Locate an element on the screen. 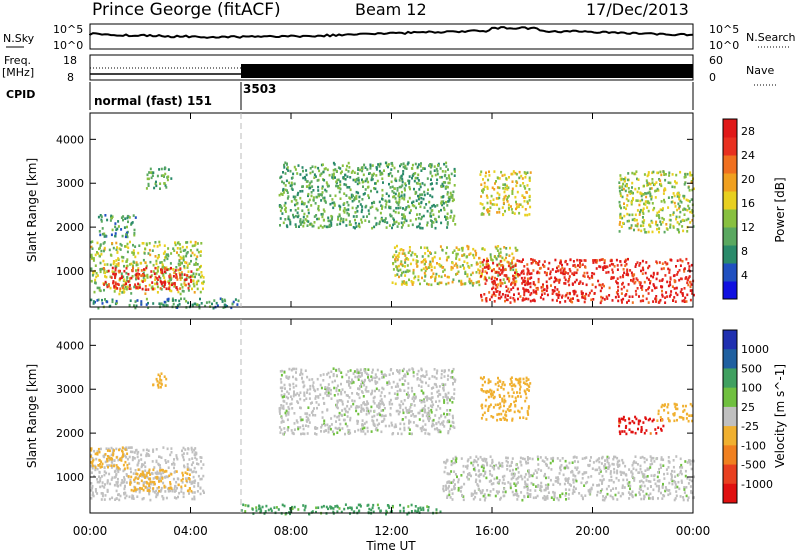 This screenshot has width=800, height=554. cpid-segment-2: 3503 is located at coordinates (259, 89).